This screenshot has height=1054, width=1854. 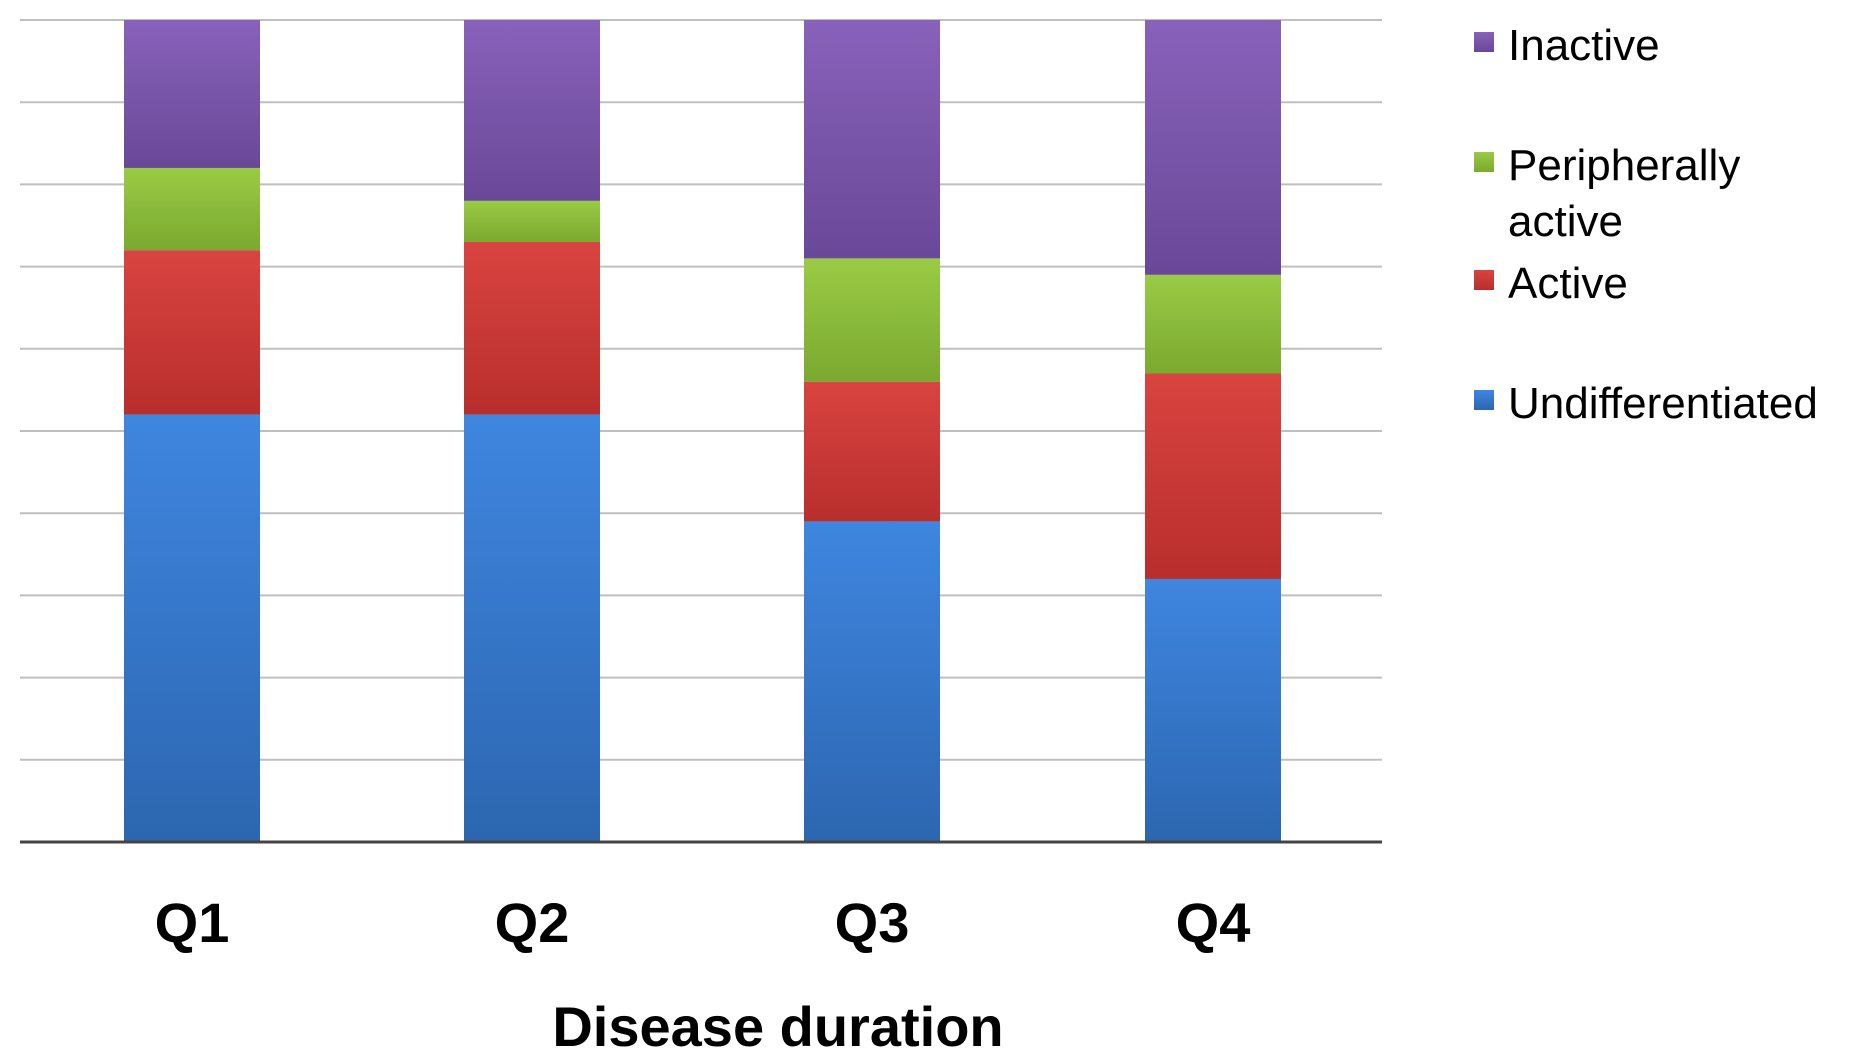 What do you see at coordinates (1213, 710) in the screenshot?
I see `bar-q4-undifferentiated` at bounding box center [1213, 710].